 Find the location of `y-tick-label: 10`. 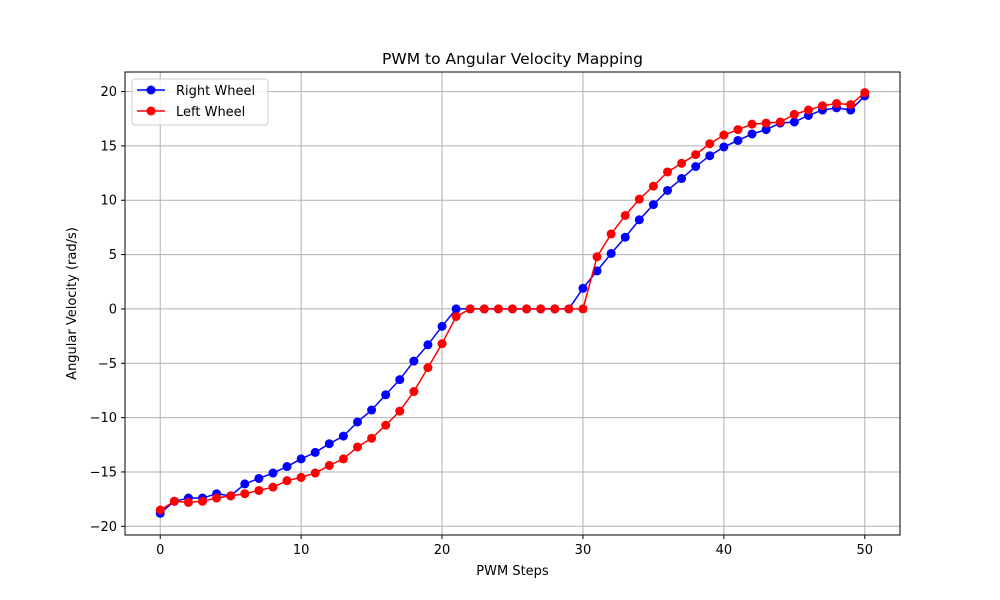

y-tick-label: 10 is located at coordinates (108, 201).